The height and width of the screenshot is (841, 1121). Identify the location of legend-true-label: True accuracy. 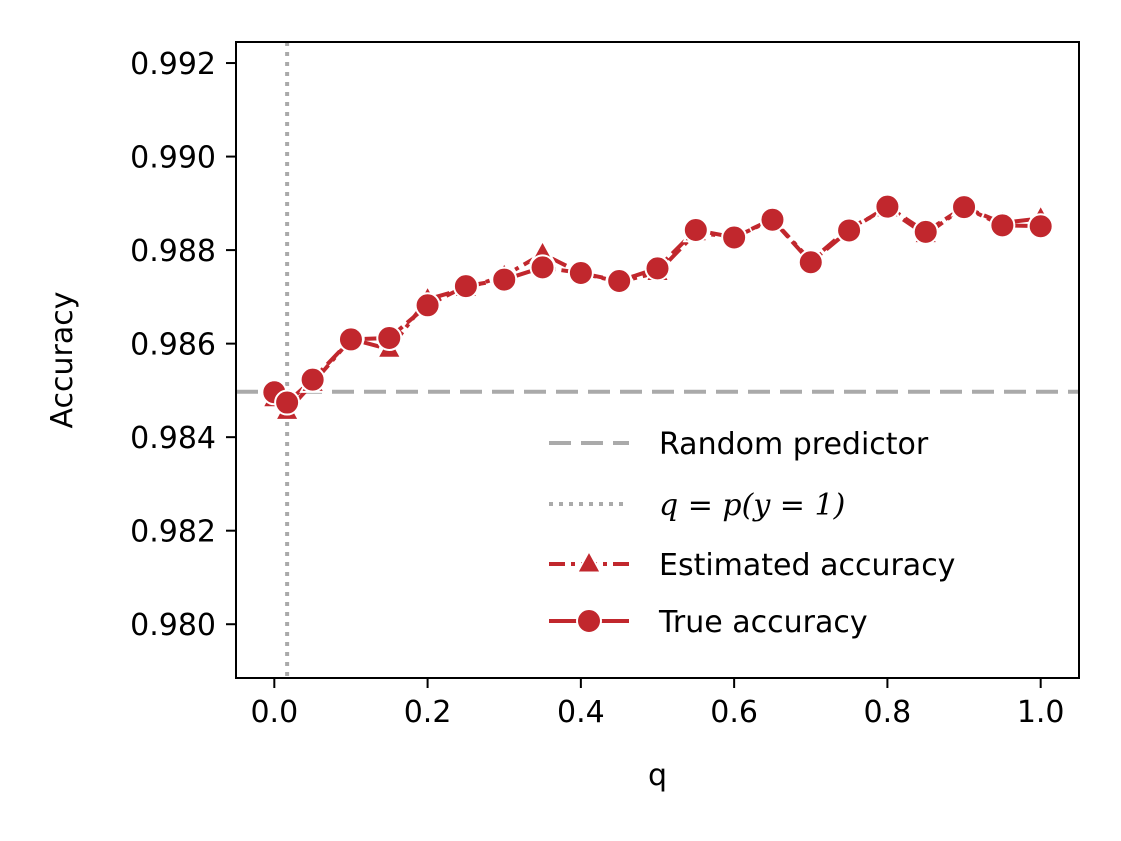
(763, 622).